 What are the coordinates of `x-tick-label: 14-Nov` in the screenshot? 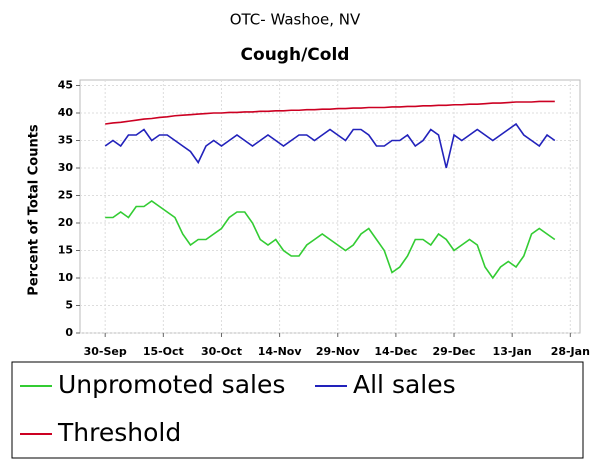 It's located at (280, 351).